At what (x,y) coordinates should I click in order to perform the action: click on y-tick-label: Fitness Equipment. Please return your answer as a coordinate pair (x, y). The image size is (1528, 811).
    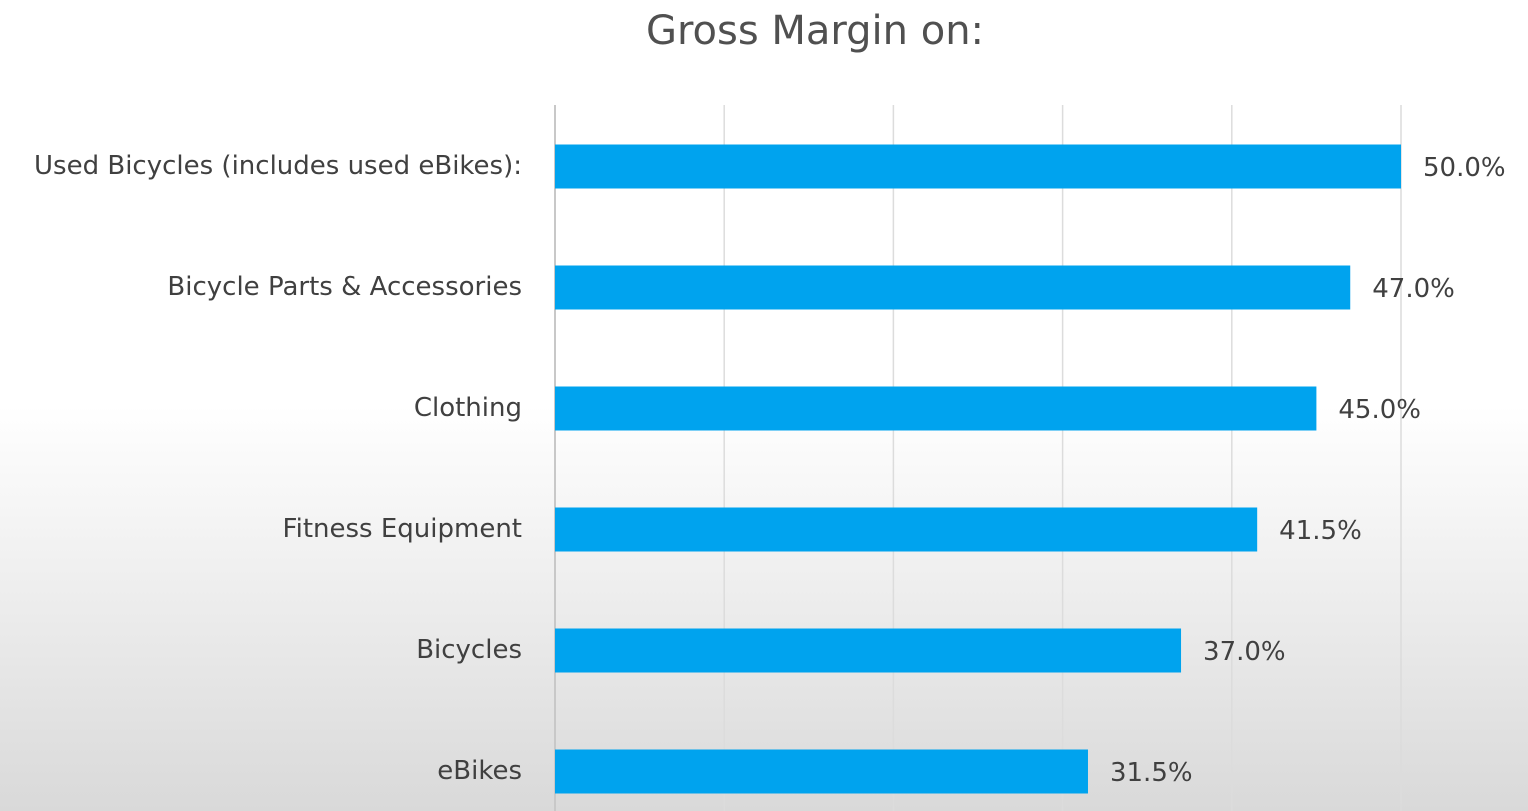
    Looking at the image, I should click on (402, 529).